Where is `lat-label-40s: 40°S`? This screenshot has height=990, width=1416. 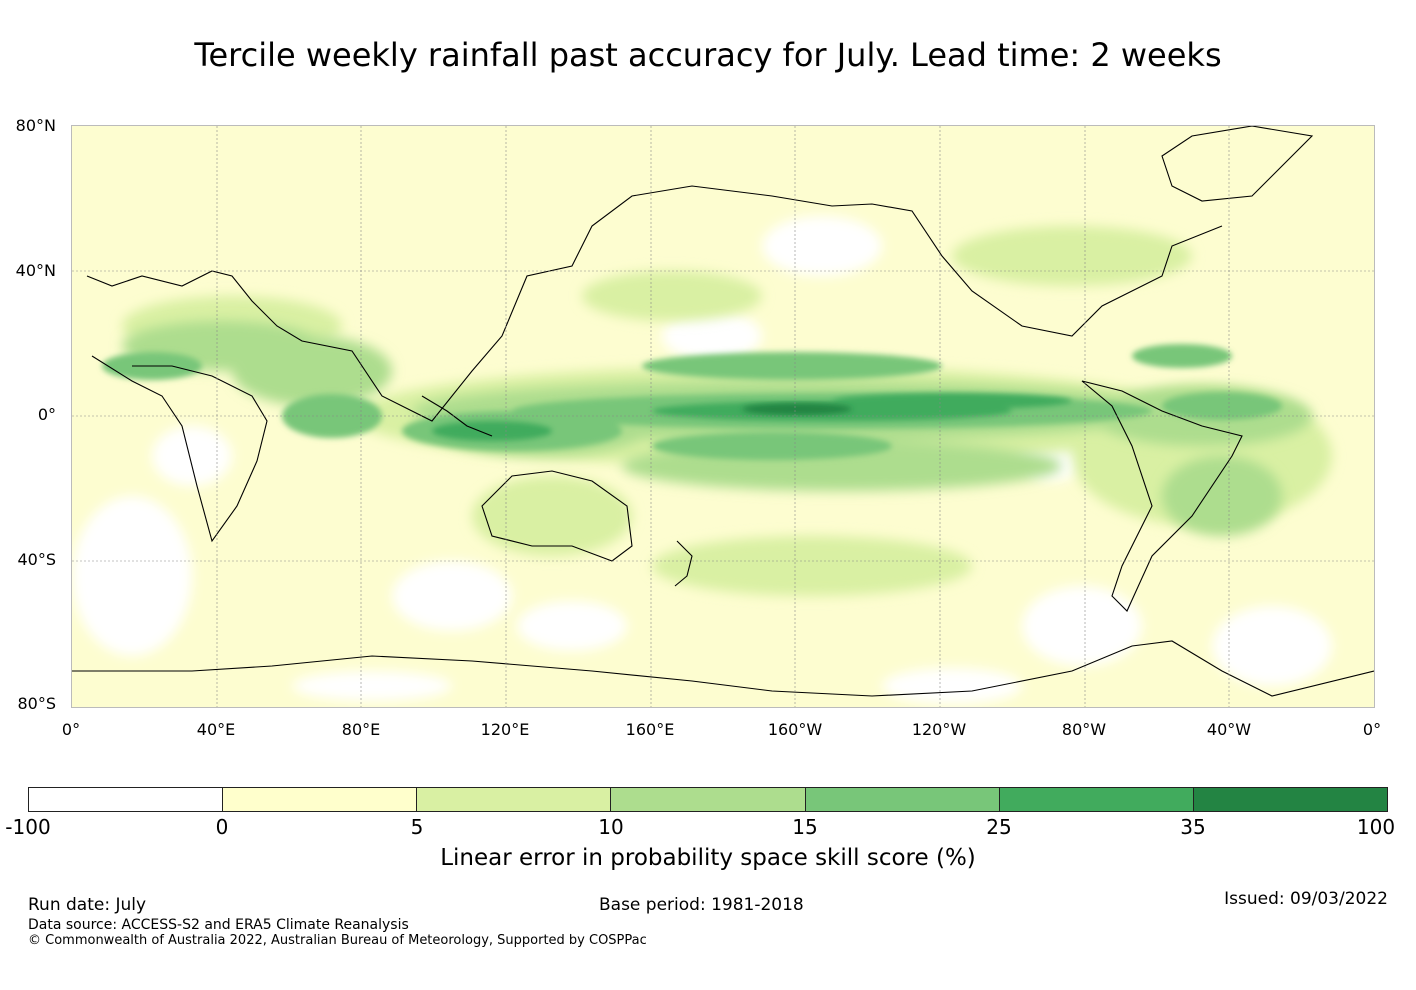 lat-label-40s: 40°S is located at coordinates (36, 559).